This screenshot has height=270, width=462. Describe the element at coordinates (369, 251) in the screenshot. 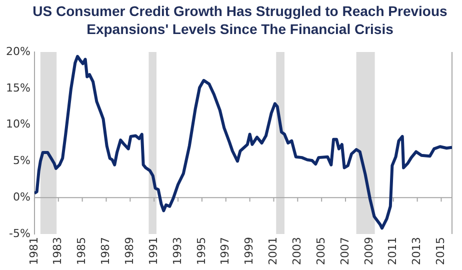

I see `x-tick-label: 2009` at that location.